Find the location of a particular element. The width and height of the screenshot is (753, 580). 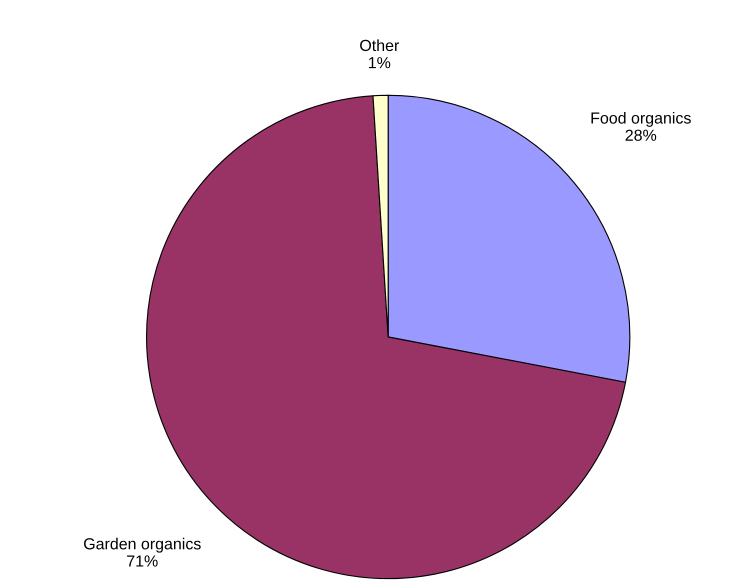

data-label: 1% is located at coordinates (379, 62).